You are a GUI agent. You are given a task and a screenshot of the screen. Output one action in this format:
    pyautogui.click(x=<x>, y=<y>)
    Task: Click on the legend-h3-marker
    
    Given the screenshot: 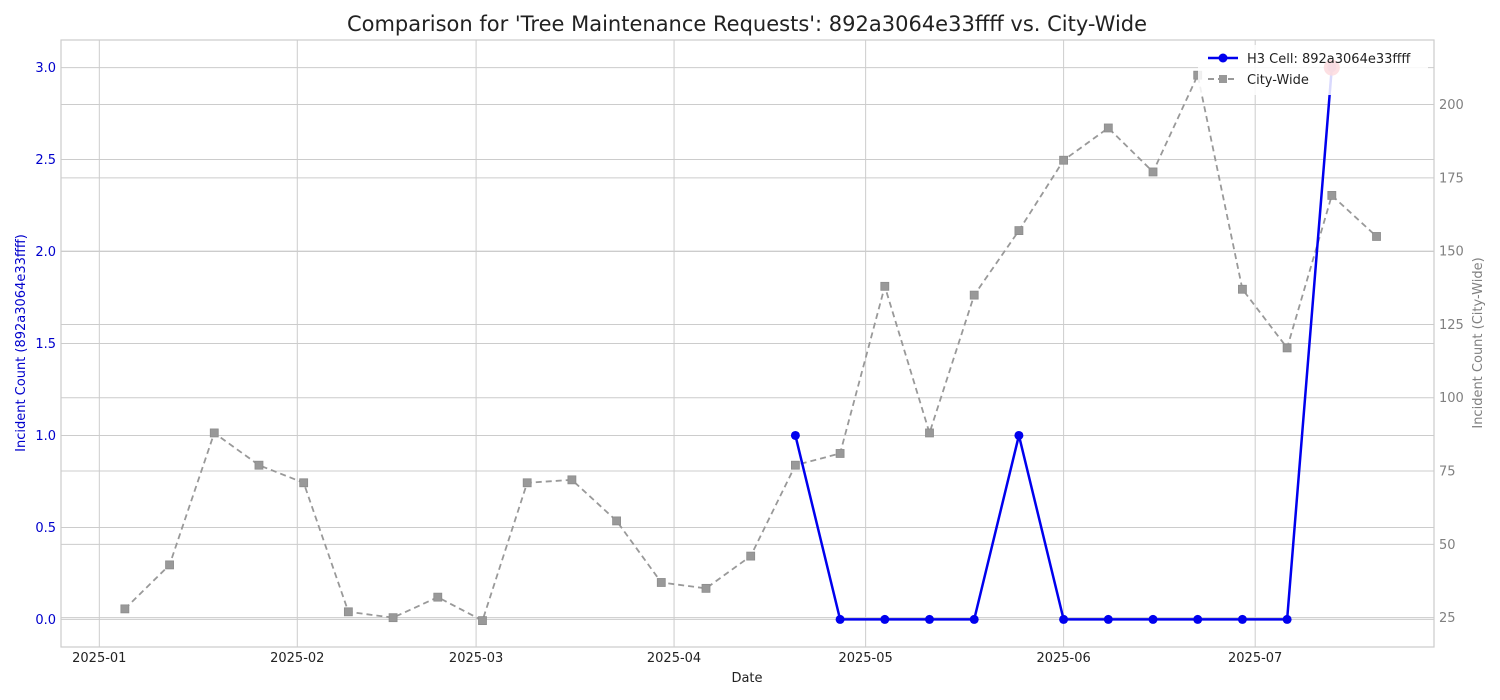 What is the action you would take?
    pyautogui.click(x=1223, y=58)
    